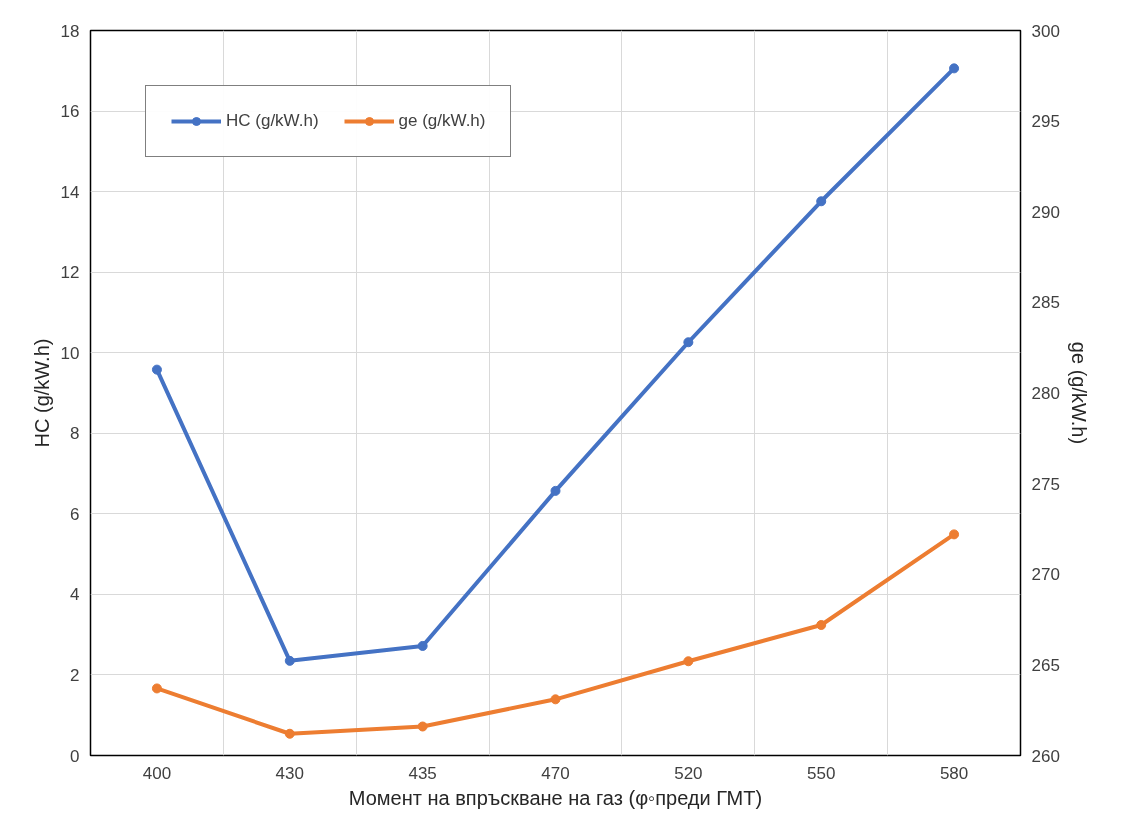 This screenshot has width=1131, height=832. What do you see at coordinates (70, 31) in the screenshot?
I see `y-tick-label: 18` at bounding box center [70, 31].